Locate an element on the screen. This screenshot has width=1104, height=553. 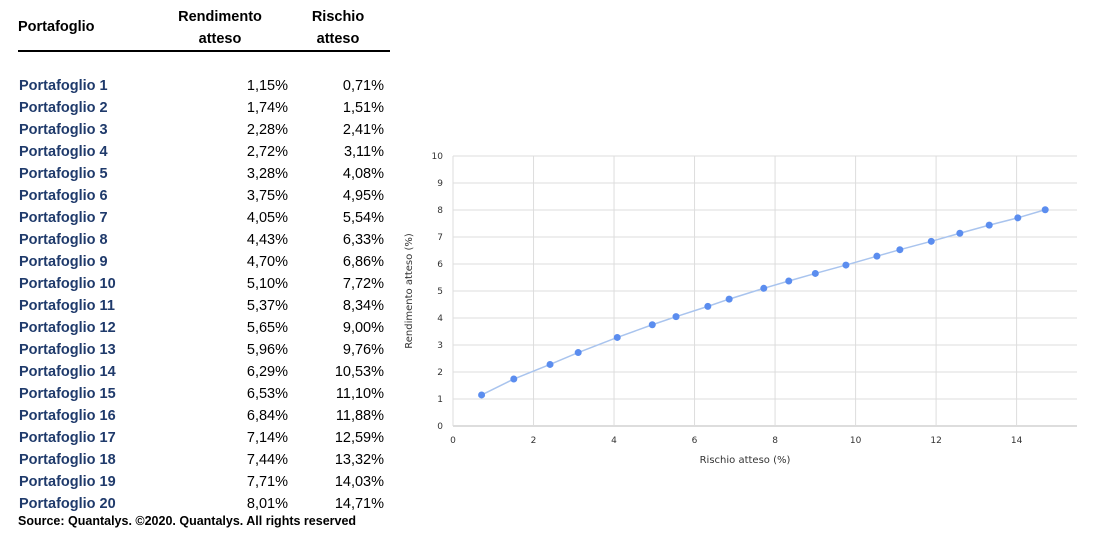
expected-risk-value: 11,10% is located at coordinates (359, 394).